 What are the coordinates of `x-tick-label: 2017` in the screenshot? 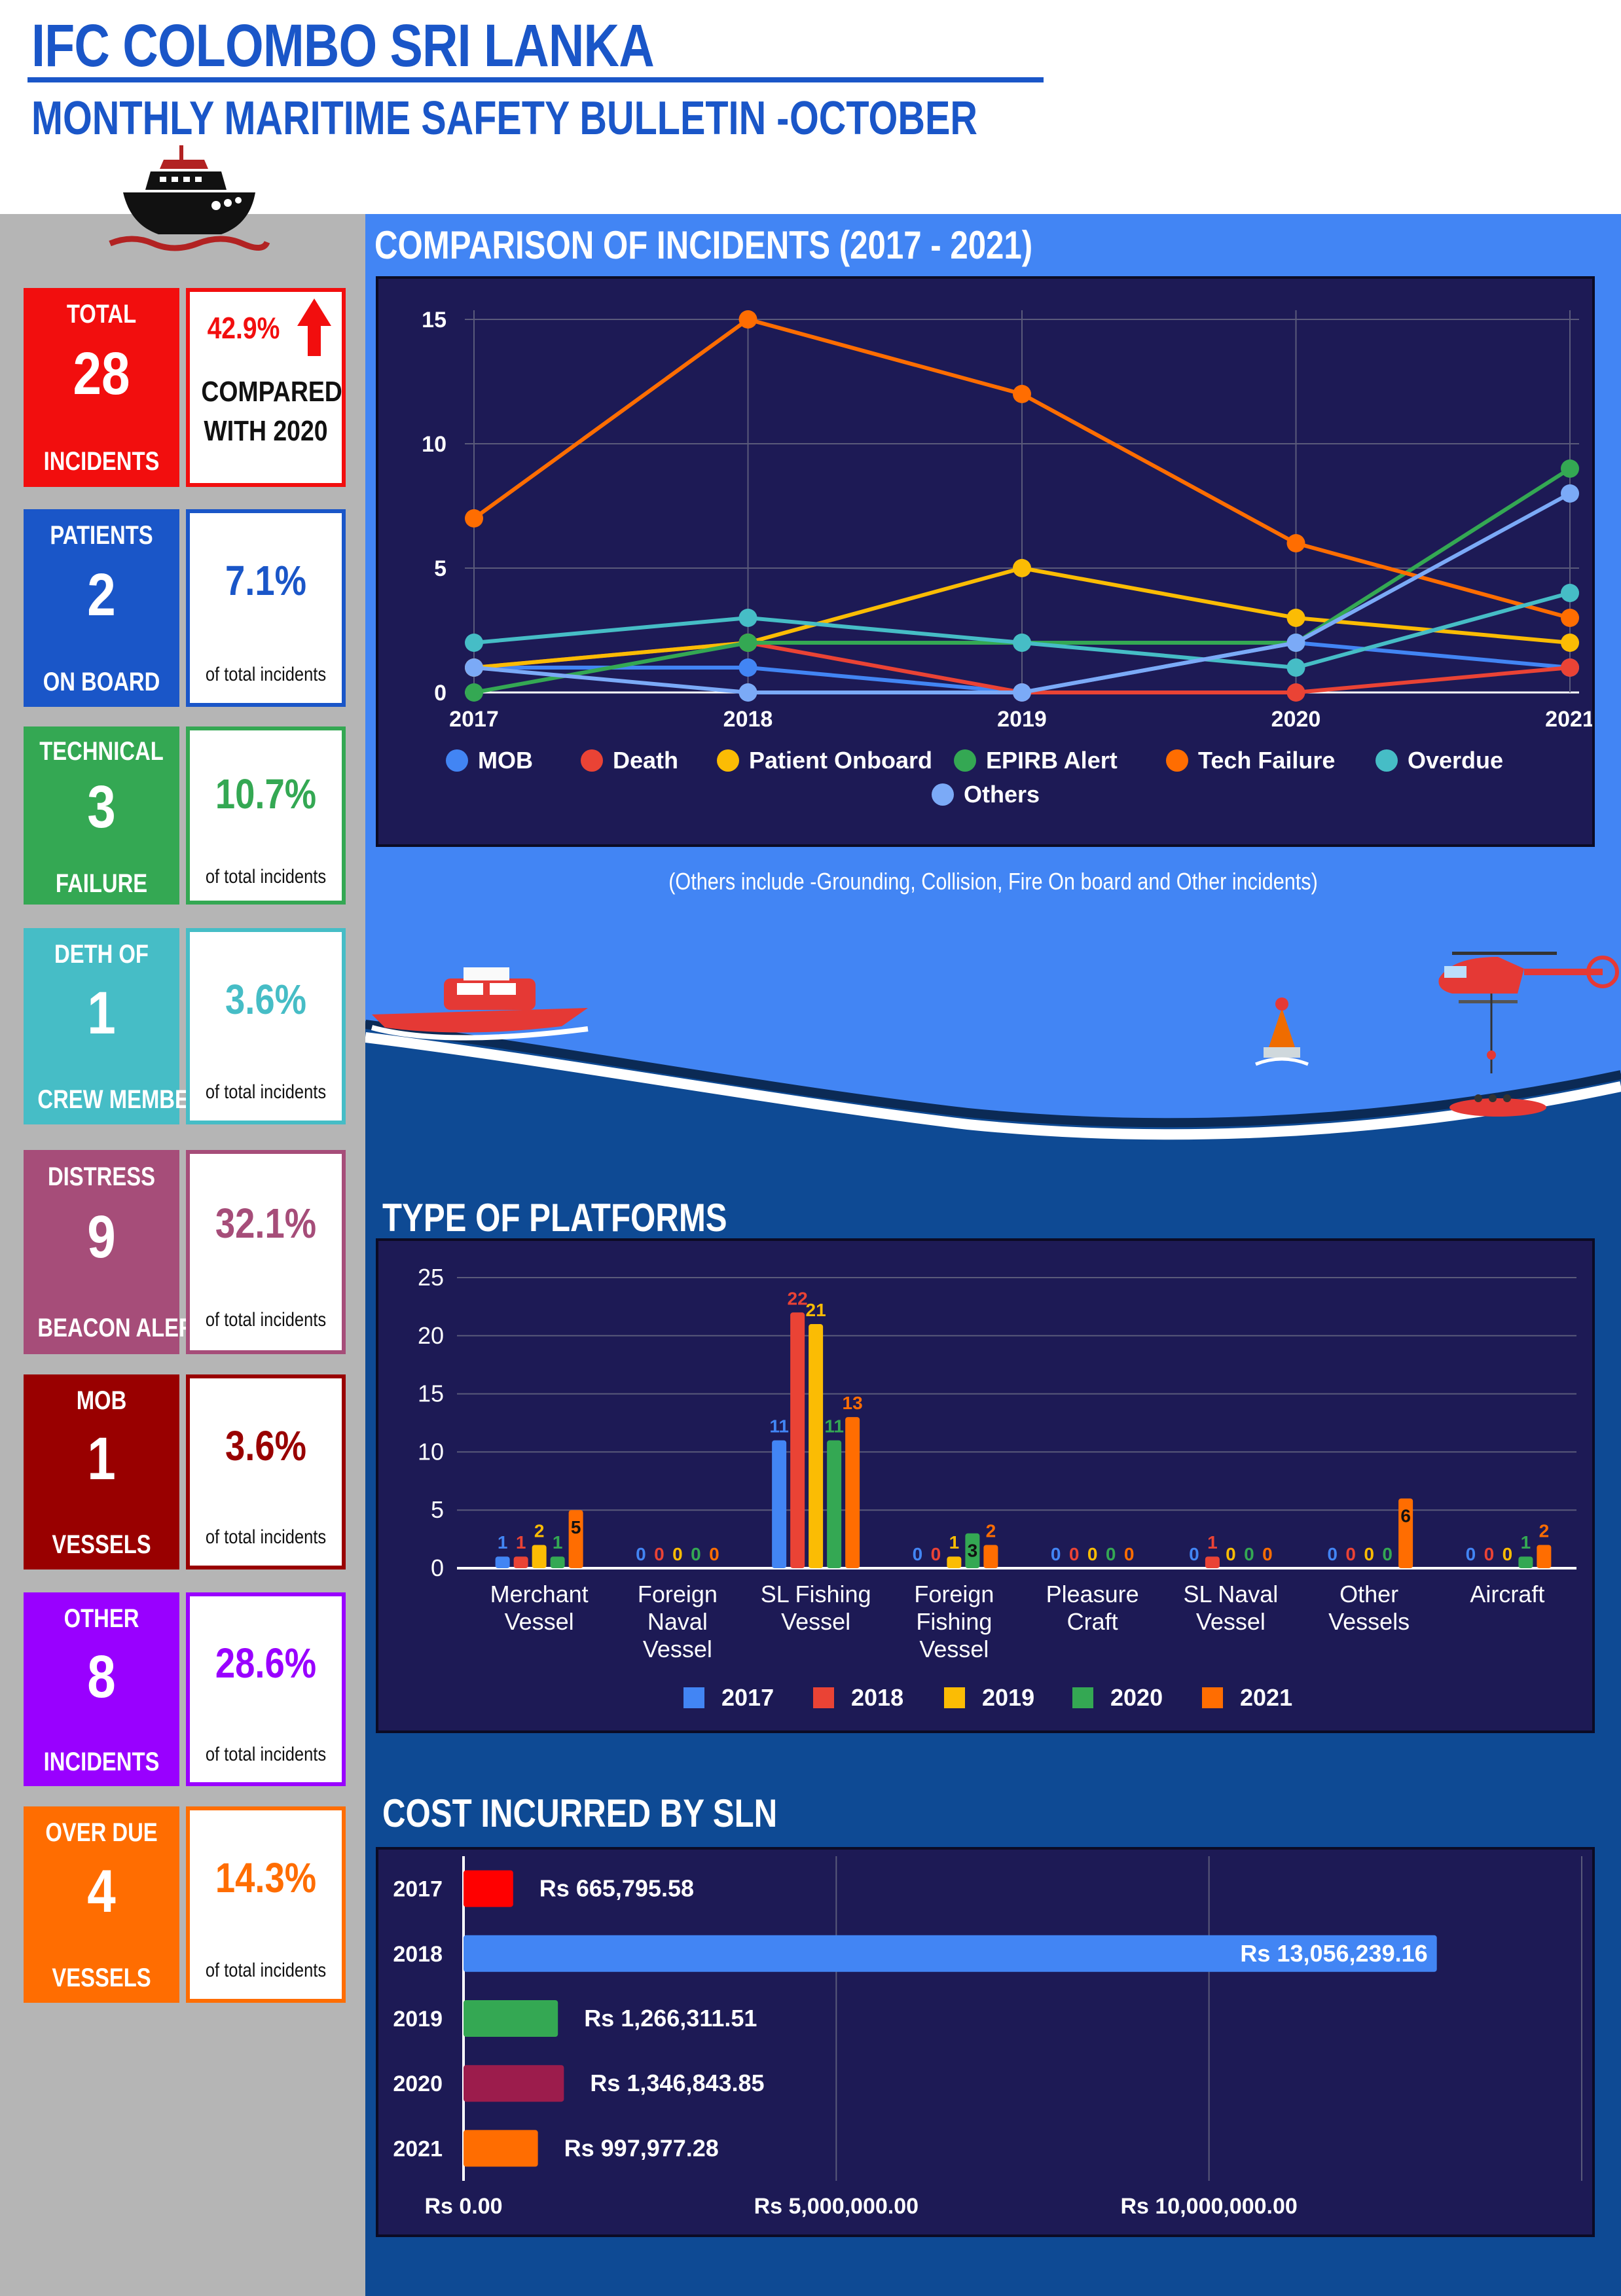 It's located at (474, 719).